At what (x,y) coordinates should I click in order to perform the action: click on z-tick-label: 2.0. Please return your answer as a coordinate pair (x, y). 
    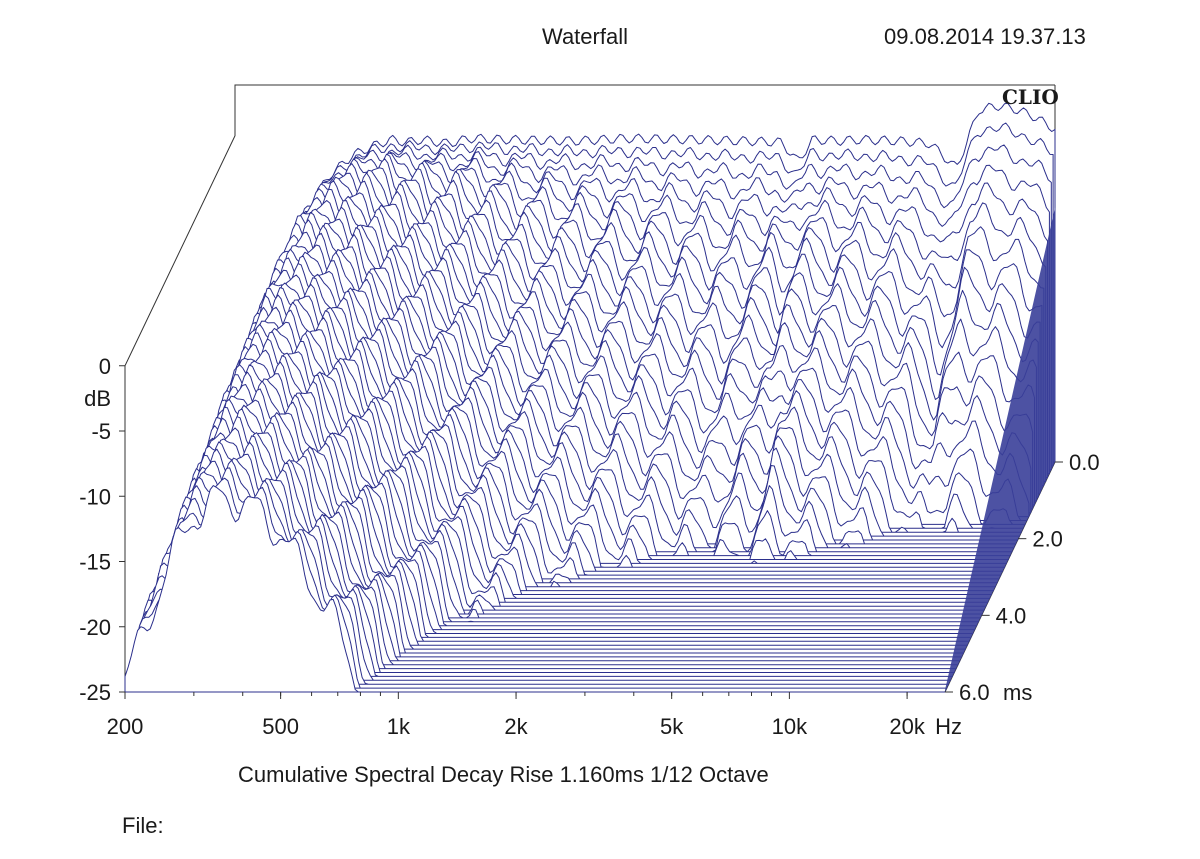
    Looking at the image, I should click on (1047, 539).